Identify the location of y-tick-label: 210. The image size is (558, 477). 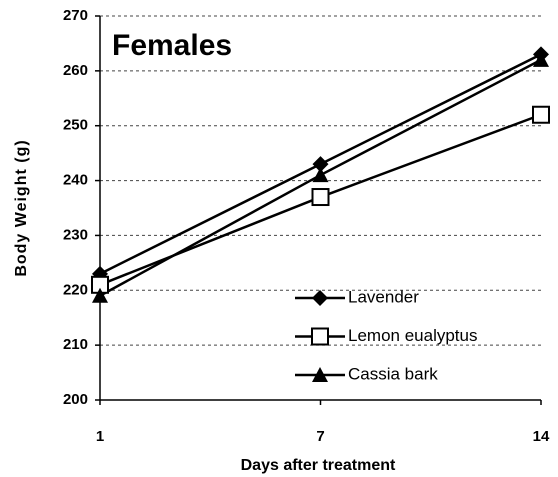
(75, 344).